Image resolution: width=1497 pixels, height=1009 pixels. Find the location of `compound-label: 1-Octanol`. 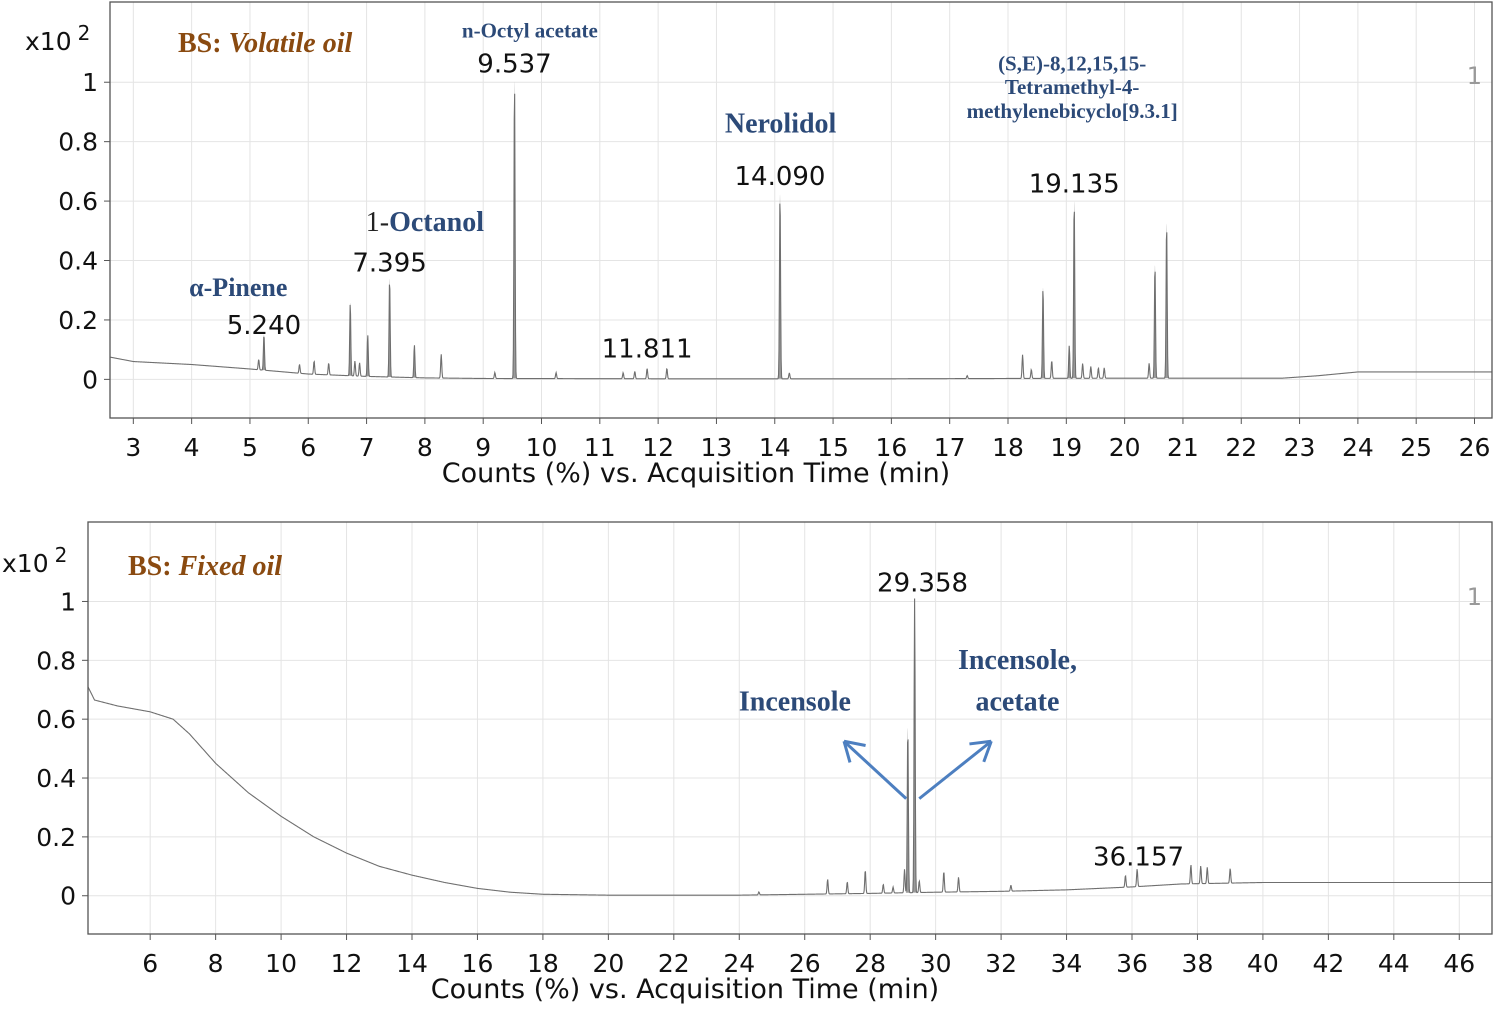

compound-label: 1-Octanol is located at coordinates (425, 222).